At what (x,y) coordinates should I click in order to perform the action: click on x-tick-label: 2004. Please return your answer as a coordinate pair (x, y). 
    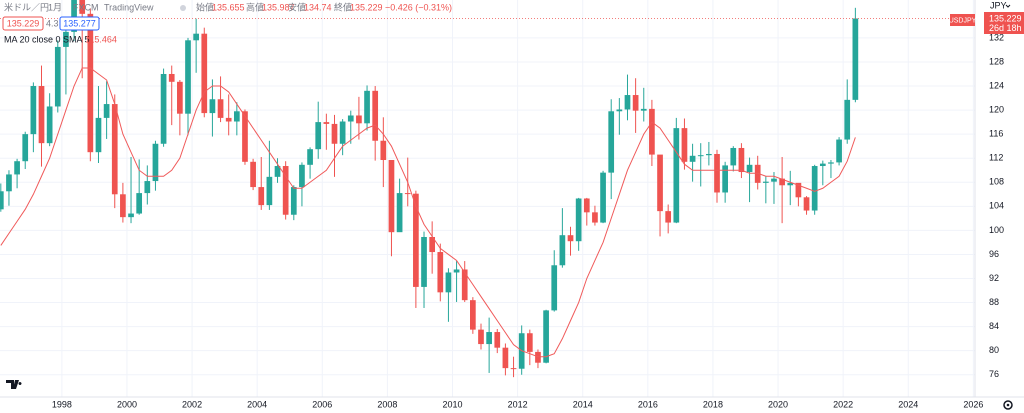
    Looking at the image, I should click on (257, 404).